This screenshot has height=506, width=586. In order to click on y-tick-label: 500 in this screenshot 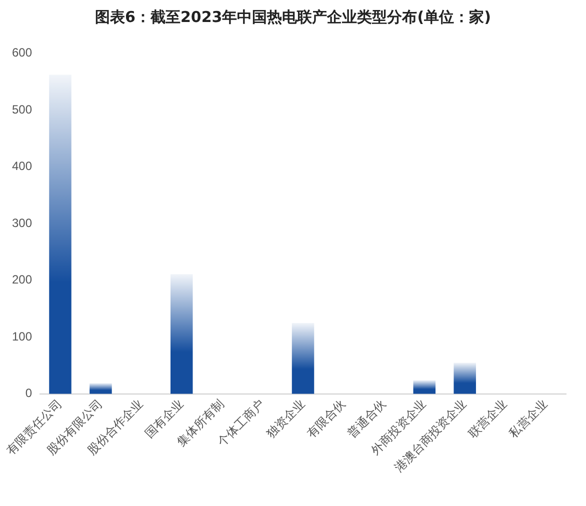, I will do `click(22, 109)`.